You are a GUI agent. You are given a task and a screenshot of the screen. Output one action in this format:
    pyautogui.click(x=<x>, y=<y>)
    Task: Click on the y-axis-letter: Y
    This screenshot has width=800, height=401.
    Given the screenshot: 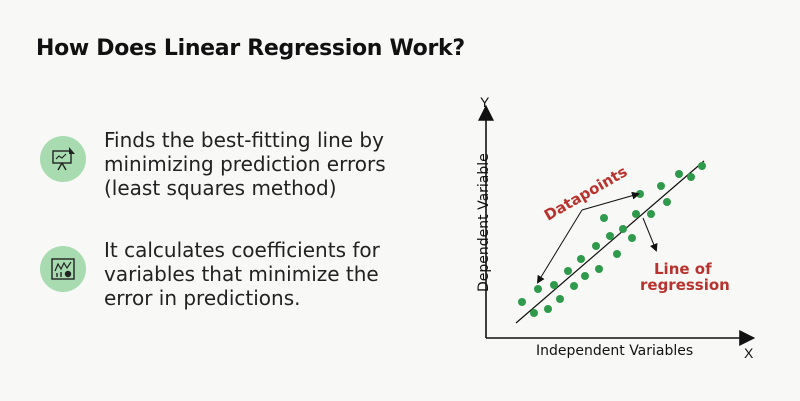 What is the action you would take?
    pyautogui.click(x=485, y=102)
    